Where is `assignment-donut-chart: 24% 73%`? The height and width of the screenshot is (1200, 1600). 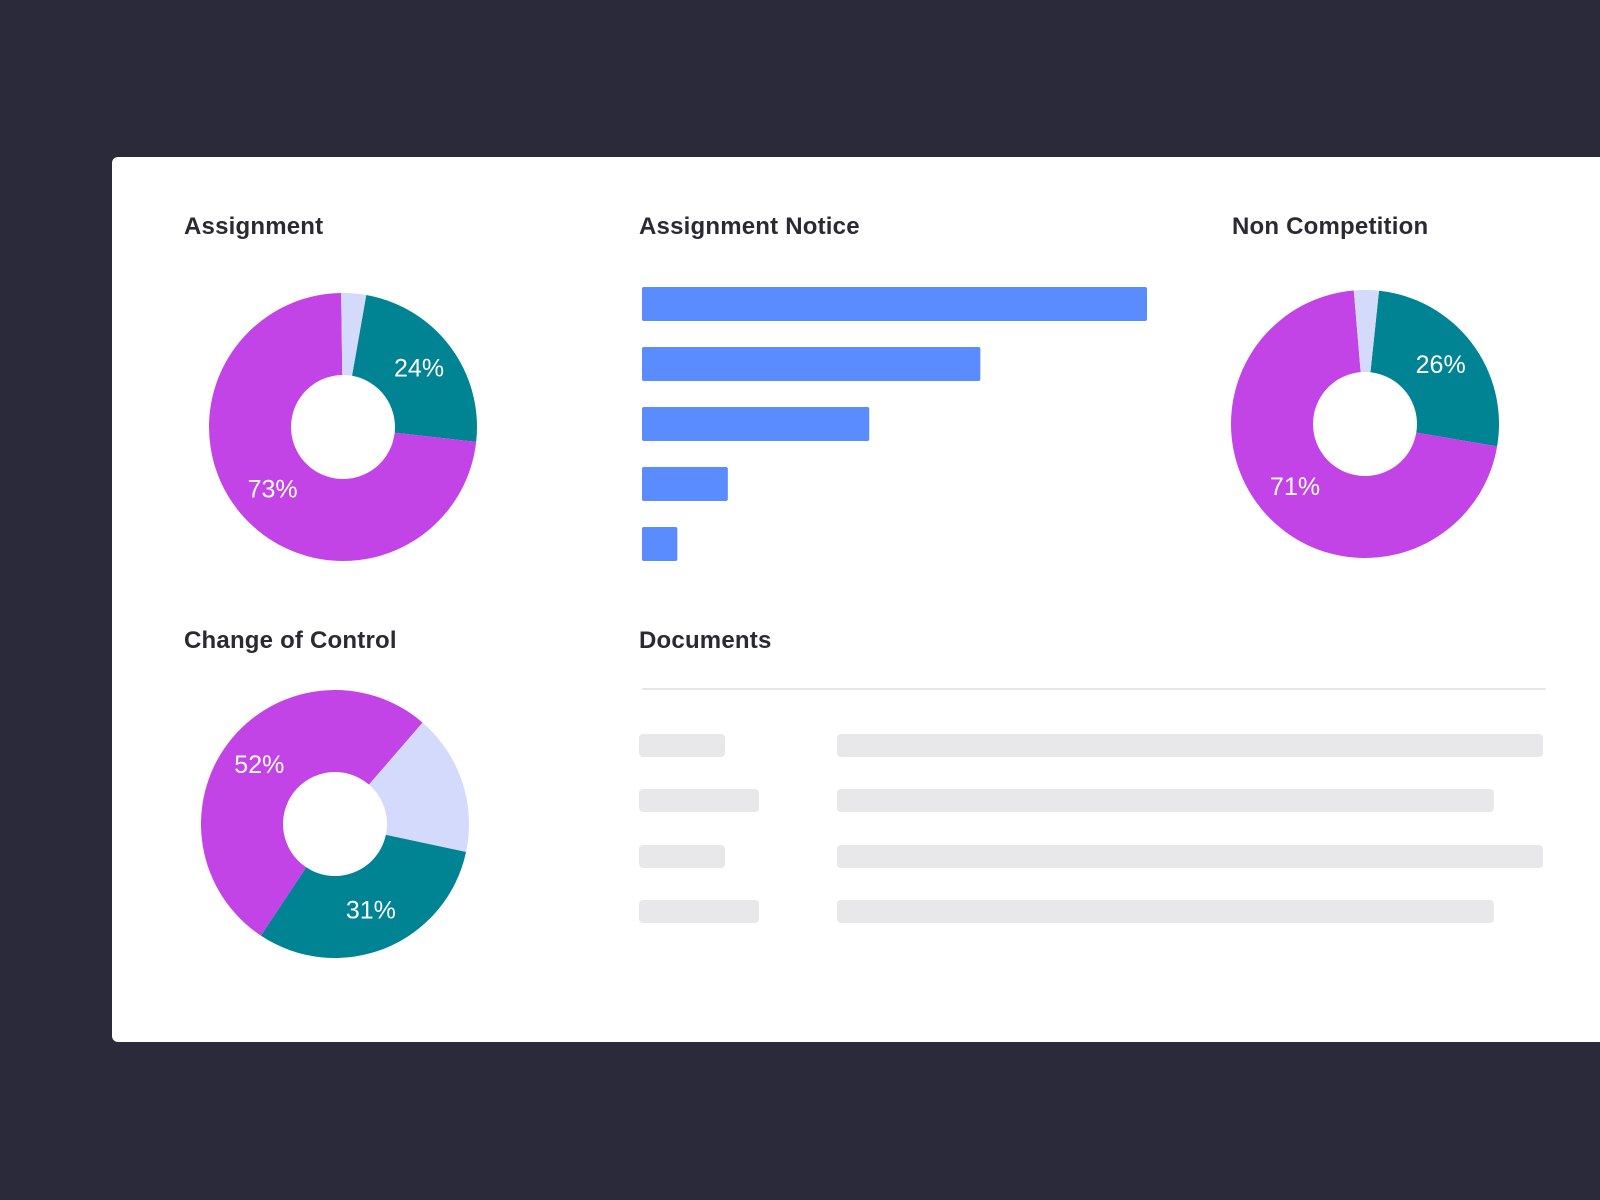 assignment-donut-chart: 24% 73% is located at coordinates (342, 427).